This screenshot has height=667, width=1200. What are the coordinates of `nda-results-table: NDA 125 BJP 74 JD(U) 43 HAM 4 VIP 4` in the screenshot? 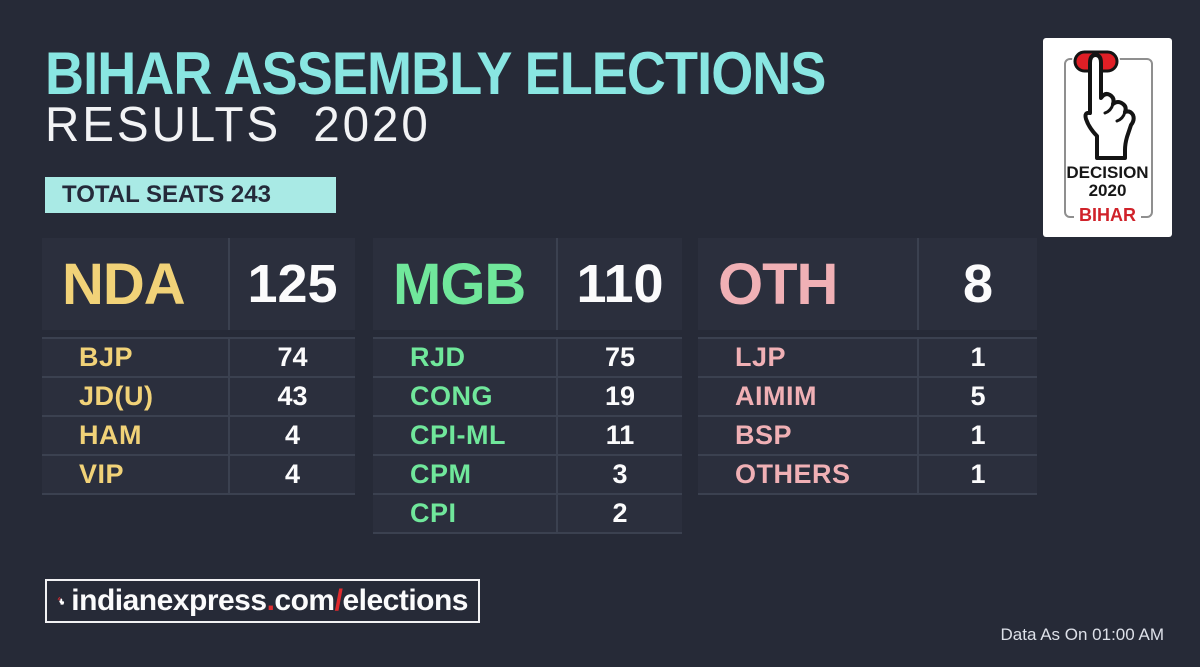 It's located at (198, 366).